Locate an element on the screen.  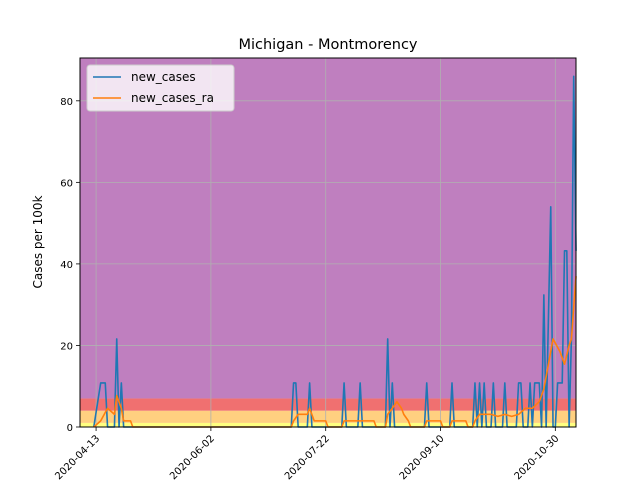
y-tick-label-2: 40 is located at coordinates (66, 265).